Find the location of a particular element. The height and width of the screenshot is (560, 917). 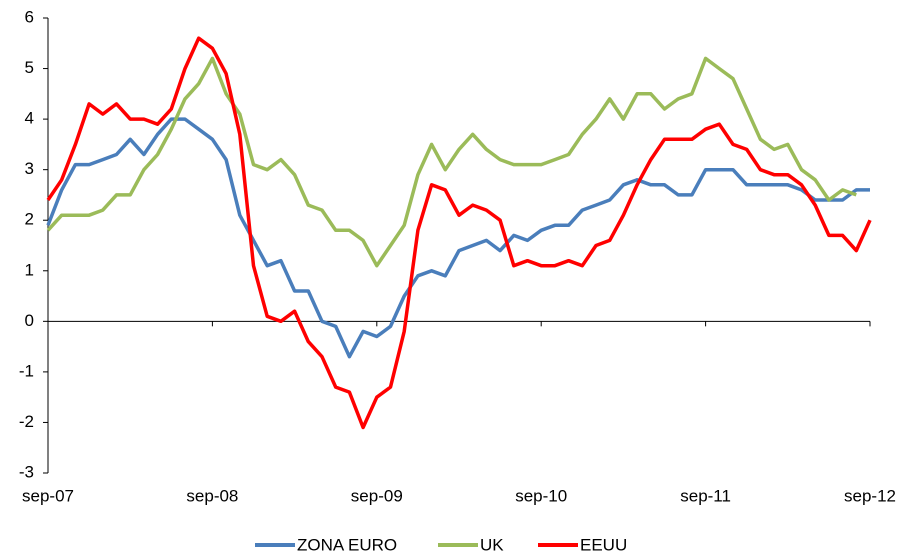

y-tick-label: -1 is located at coordinates (26, 370).